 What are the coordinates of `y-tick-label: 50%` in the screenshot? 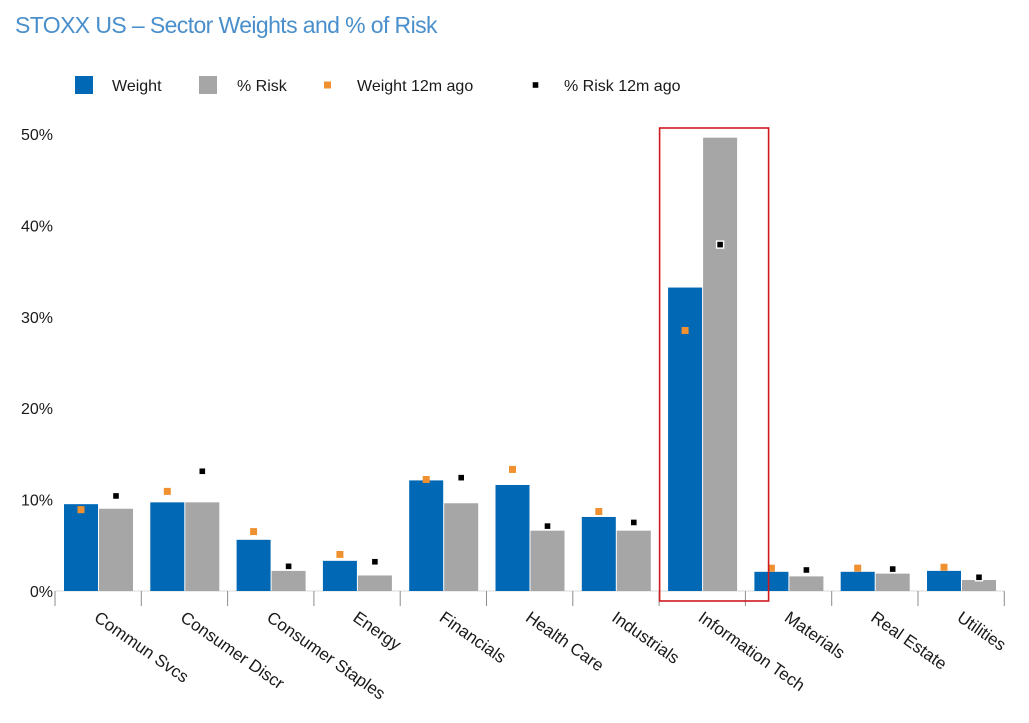 It's located at (37, 135).